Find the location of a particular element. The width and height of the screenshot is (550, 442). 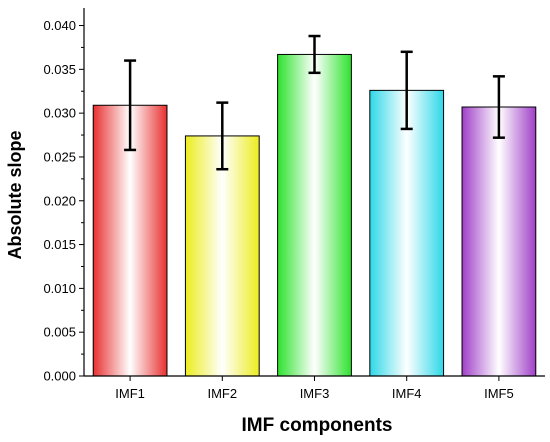

x-axis-title: IMF components is located at coordinates (317, 425).